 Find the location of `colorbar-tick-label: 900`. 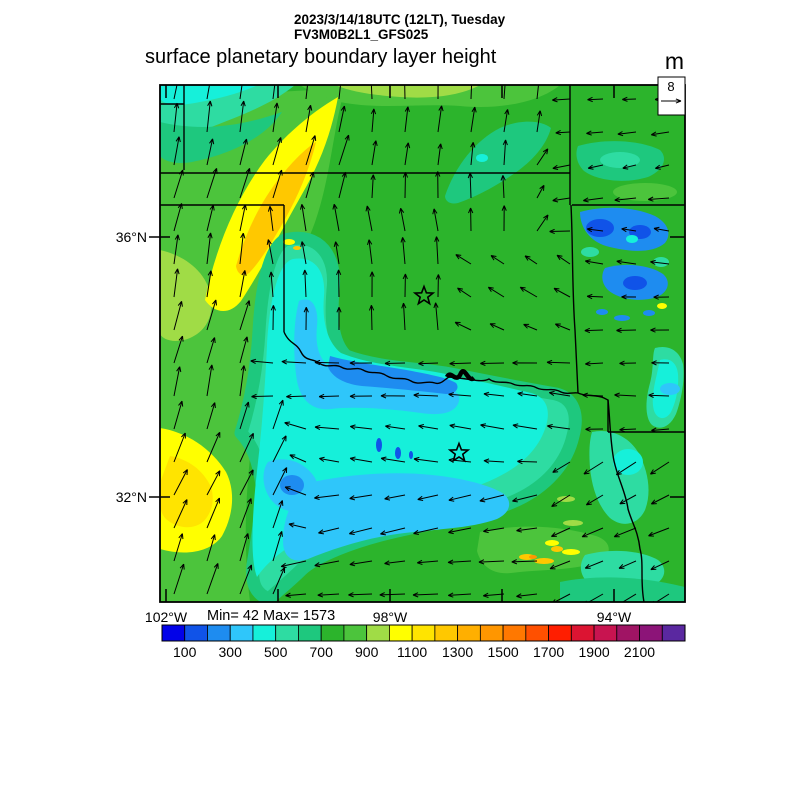

colorbar-tick-label: 900 is located at coordinates (367, 652).